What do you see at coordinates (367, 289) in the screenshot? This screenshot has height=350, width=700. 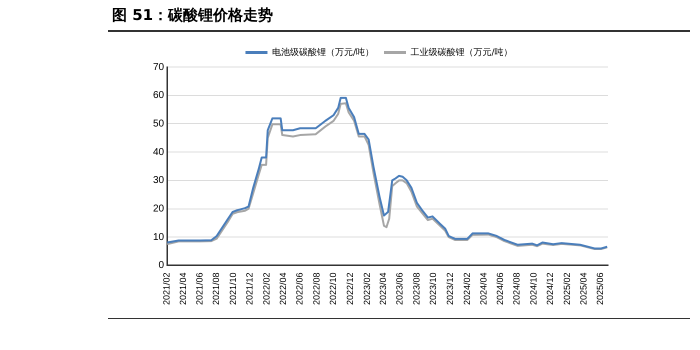 I see `x-tick-label: 2023/02` at bounding box center [367, 289].